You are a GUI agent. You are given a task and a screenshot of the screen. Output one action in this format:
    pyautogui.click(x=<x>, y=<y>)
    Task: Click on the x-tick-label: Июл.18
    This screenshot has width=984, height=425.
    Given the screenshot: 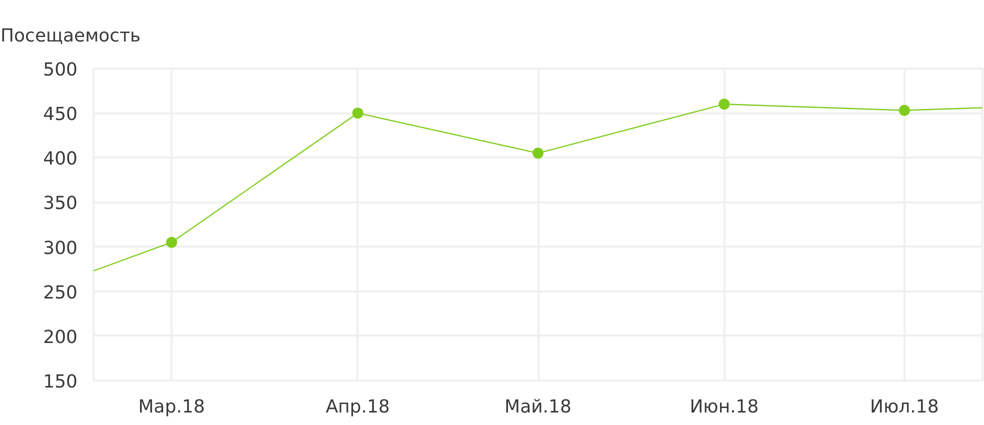 What is the action you would take?
    pyautogui.click(x=904, y=407)
    